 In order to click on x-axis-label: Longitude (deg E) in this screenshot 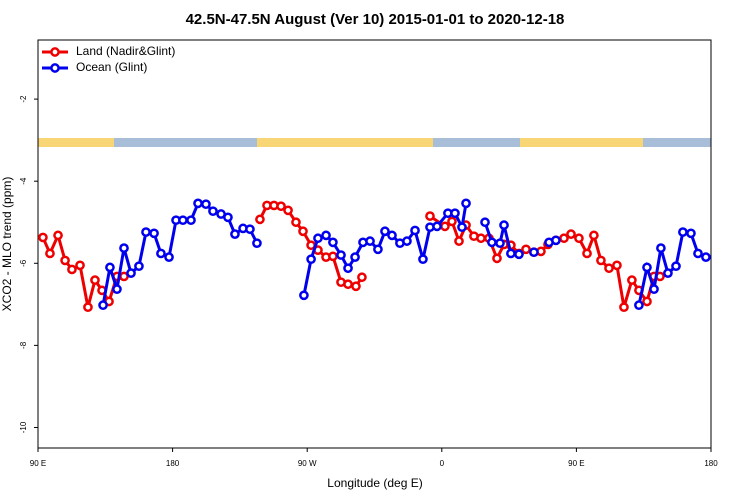, I will do `click(374, 483)`.